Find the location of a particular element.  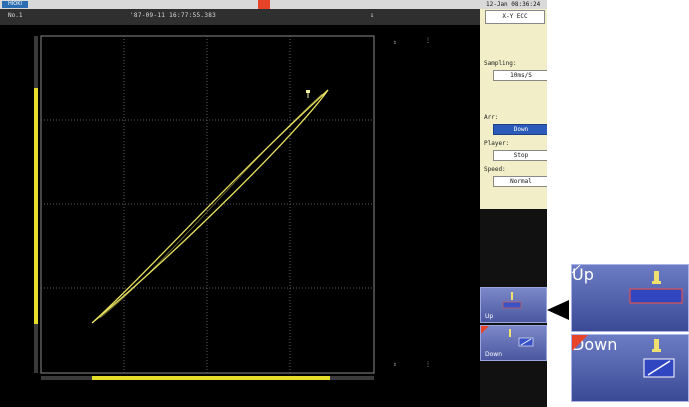

up-button-zoomed-label: Up is located at coordinates (583, 274).